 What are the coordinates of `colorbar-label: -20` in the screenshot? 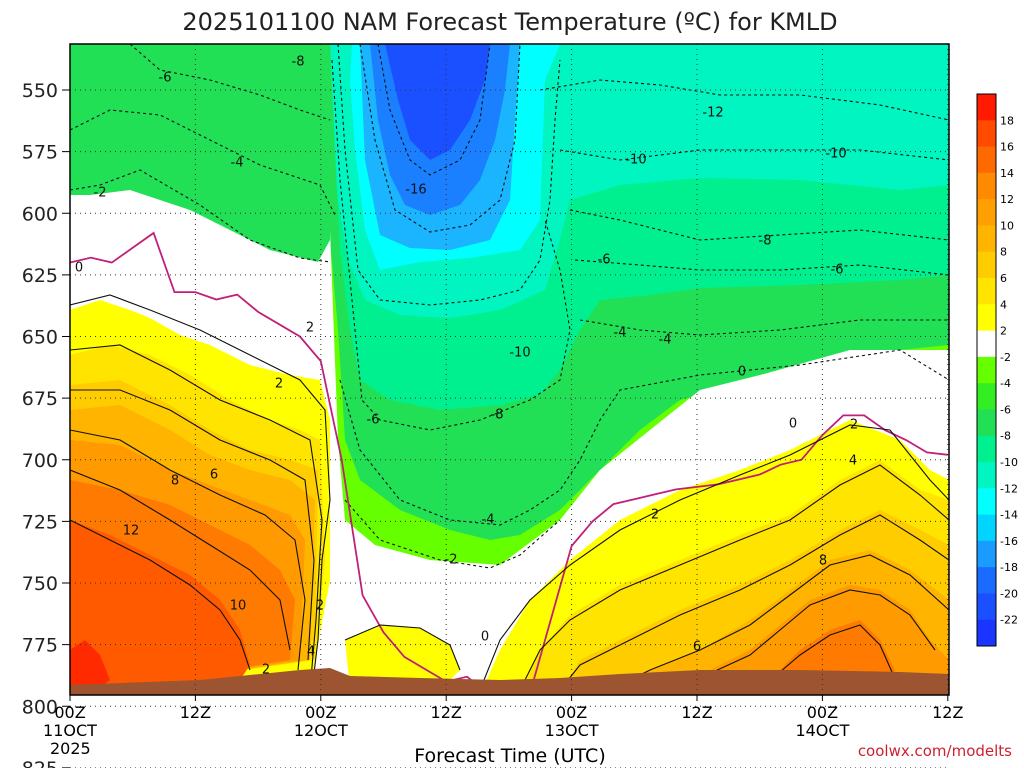 It's located at (1009, 593).